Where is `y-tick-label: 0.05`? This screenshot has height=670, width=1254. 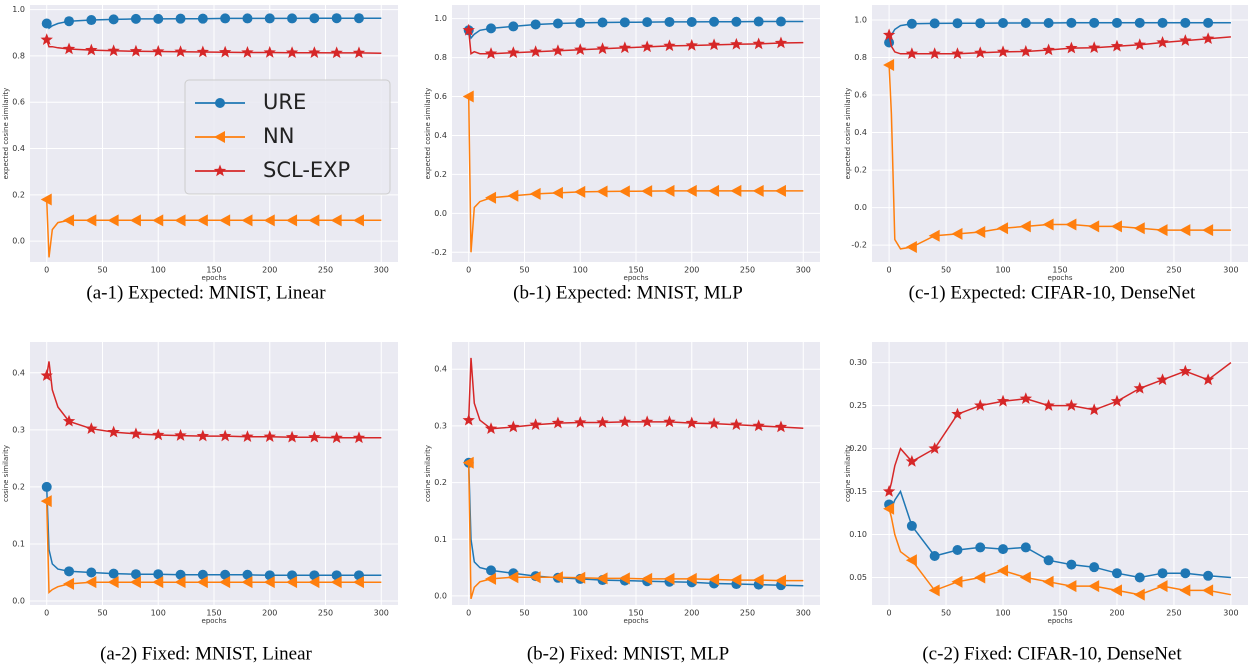 y-tick-label: 0.05 is located at coordinates (858, 577).